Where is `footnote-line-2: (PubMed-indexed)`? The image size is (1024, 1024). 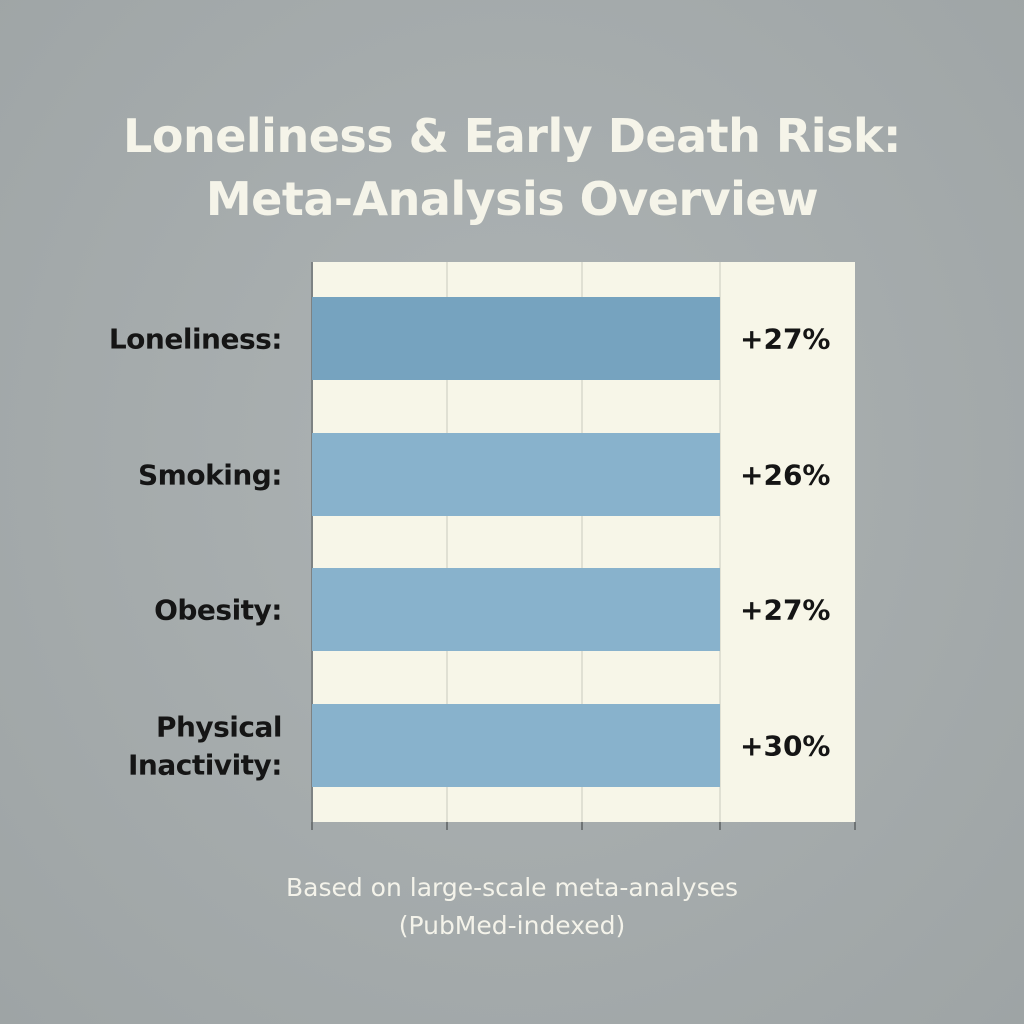 footnote-line-2: (PubMed-indexed) is located at coordinates (512, 925).